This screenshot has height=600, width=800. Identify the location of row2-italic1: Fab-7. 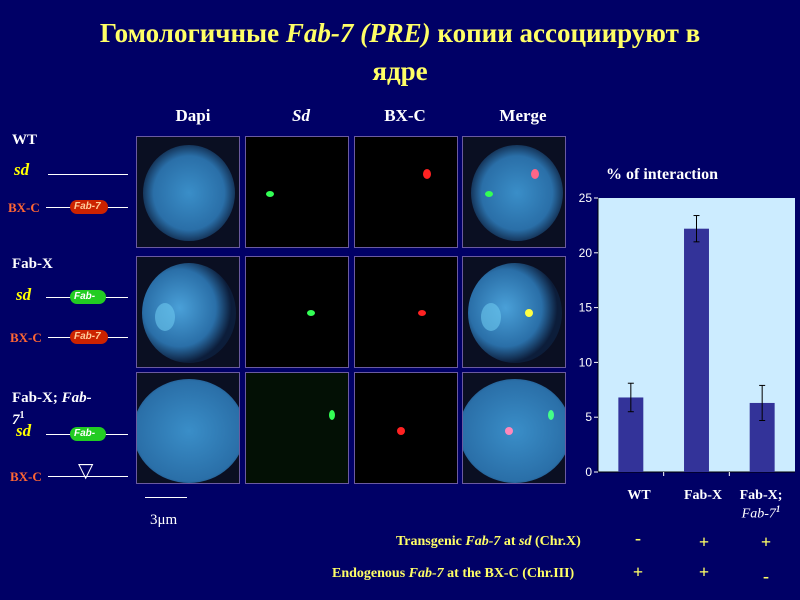
(426, 573).